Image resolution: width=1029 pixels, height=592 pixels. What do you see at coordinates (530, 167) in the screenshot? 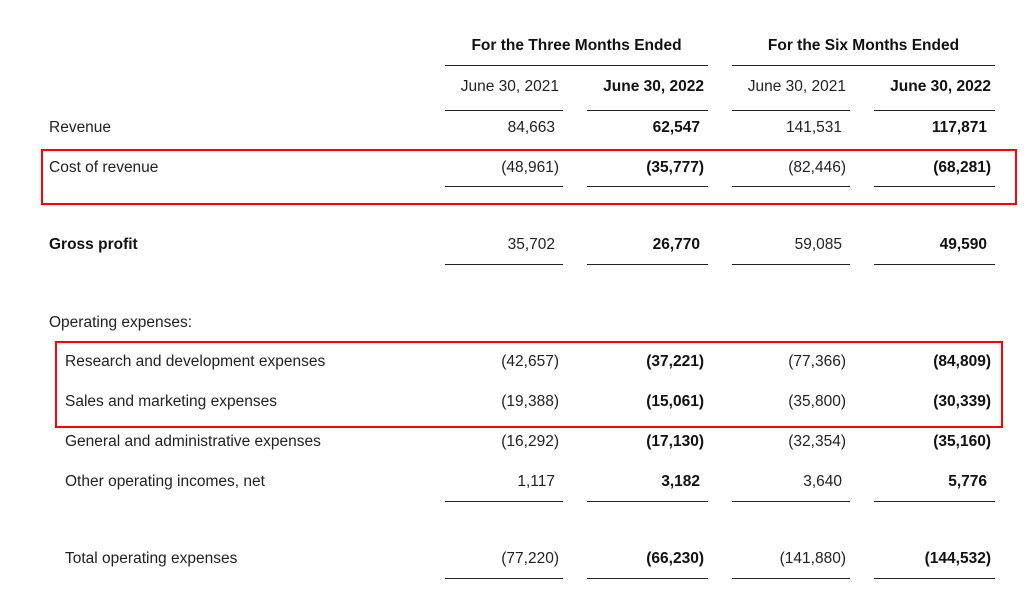
I see `value-cell: (48,961)` at bounding box center [530, 167].